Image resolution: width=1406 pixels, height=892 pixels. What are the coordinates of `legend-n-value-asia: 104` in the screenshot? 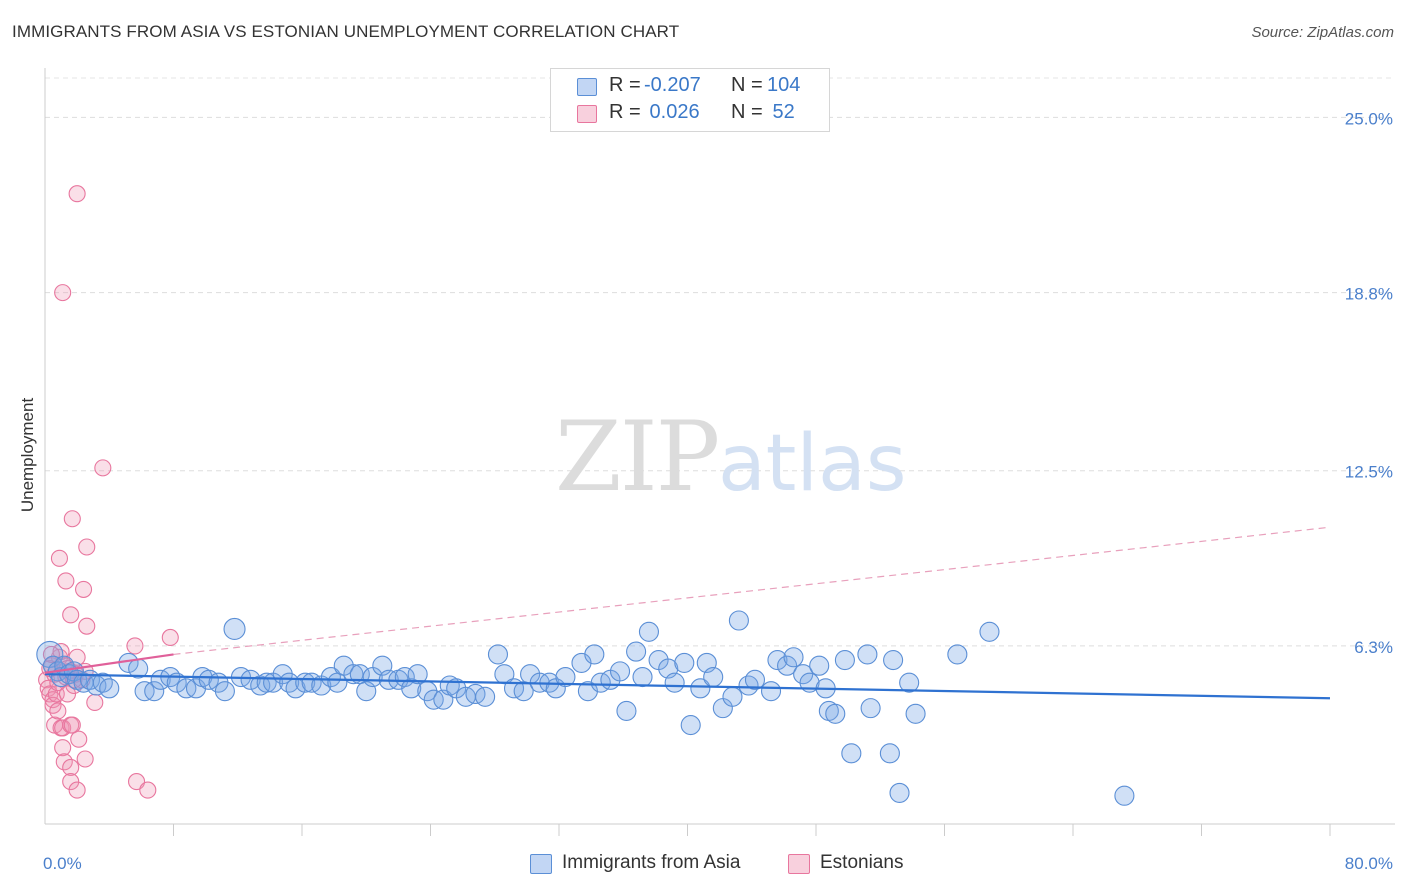 It's located at (784, 85).